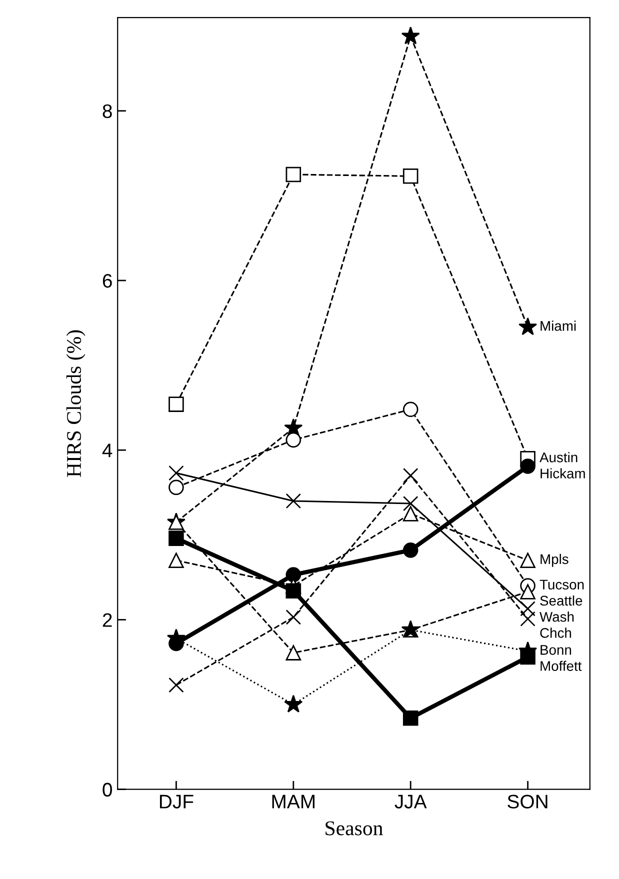  Describe the element at coordinates (558, 325) in the screenshot. I see `series-label: Miami` at that location.